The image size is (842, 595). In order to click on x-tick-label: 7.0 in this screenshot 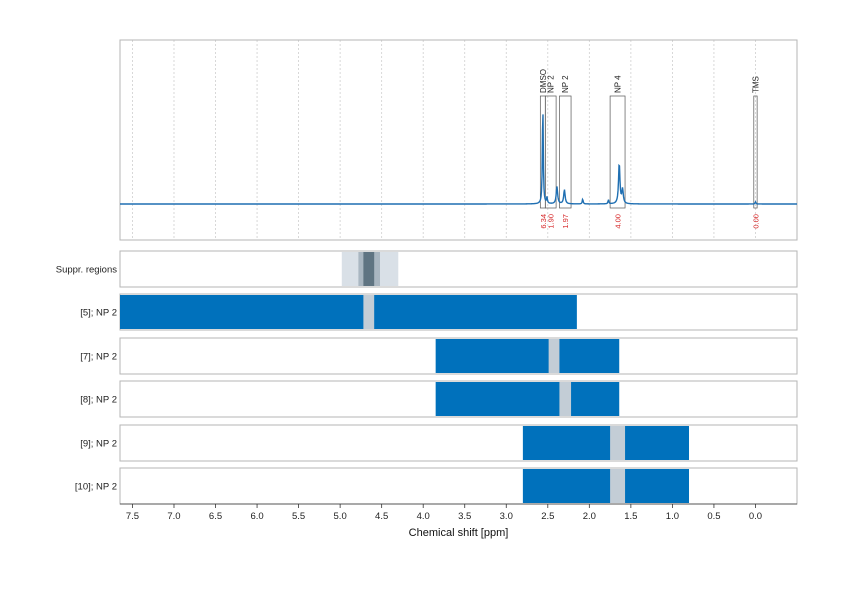, I will do `click(173, 516)`.